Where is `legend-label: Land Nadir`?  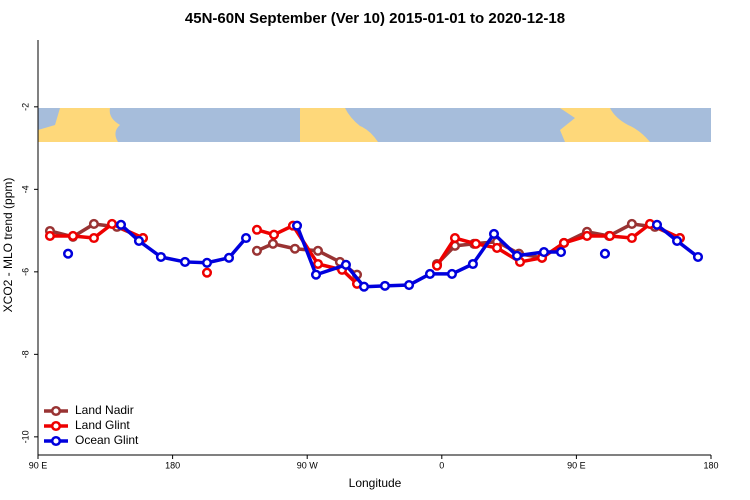
legend-label: Land Nadir is located at coordinates (104, 410).